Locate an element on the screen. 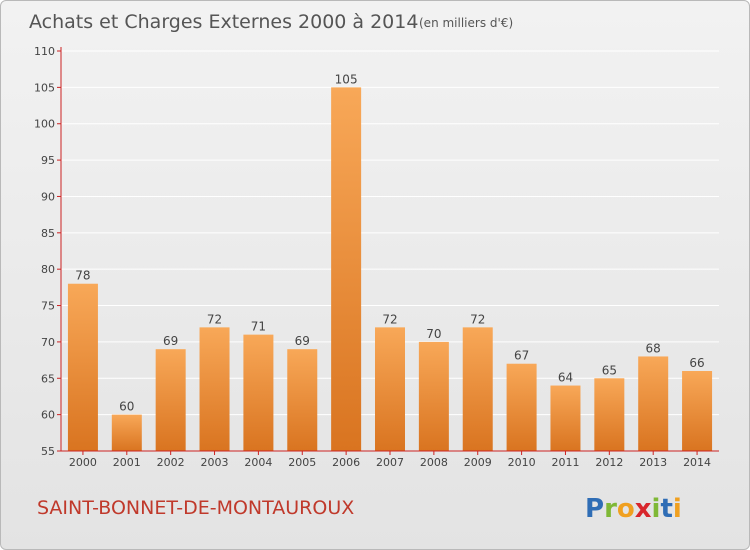 The width and height of the screenshot is (750, 550). x-tick-label: 2011 is located at coordinates (565, 462).